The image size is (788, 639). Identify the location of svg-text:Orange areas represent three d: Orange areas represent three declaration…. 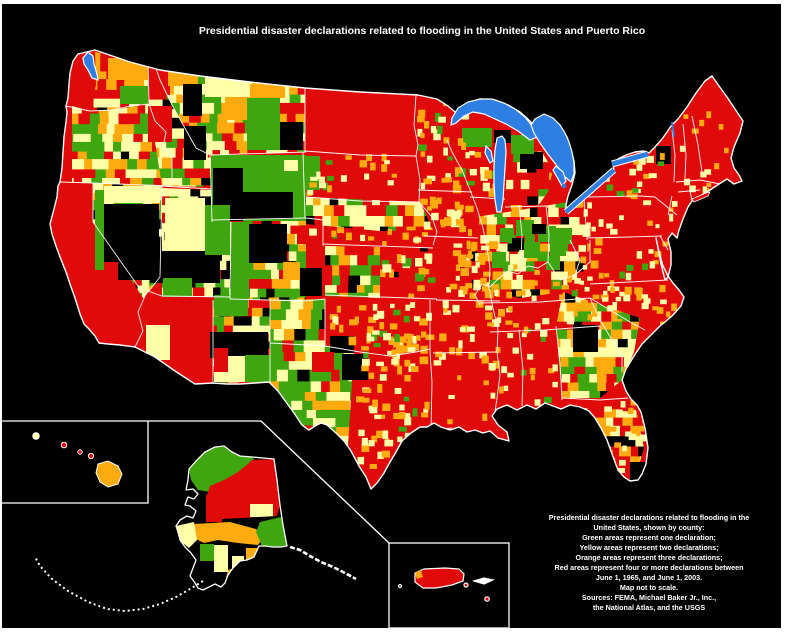
(648, 557).